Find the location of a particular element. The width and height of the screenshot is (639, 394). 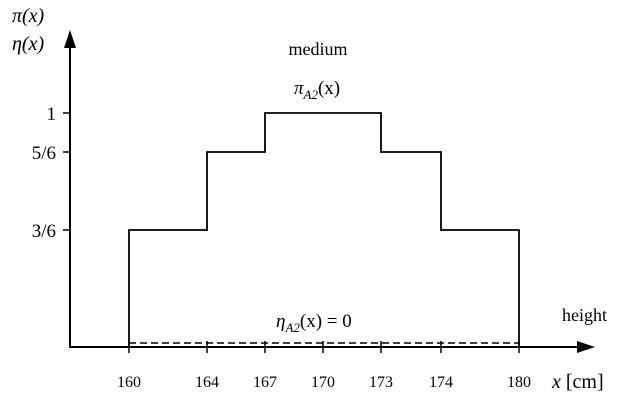

x-axis-variable: x is located at coordinates (556, 382).